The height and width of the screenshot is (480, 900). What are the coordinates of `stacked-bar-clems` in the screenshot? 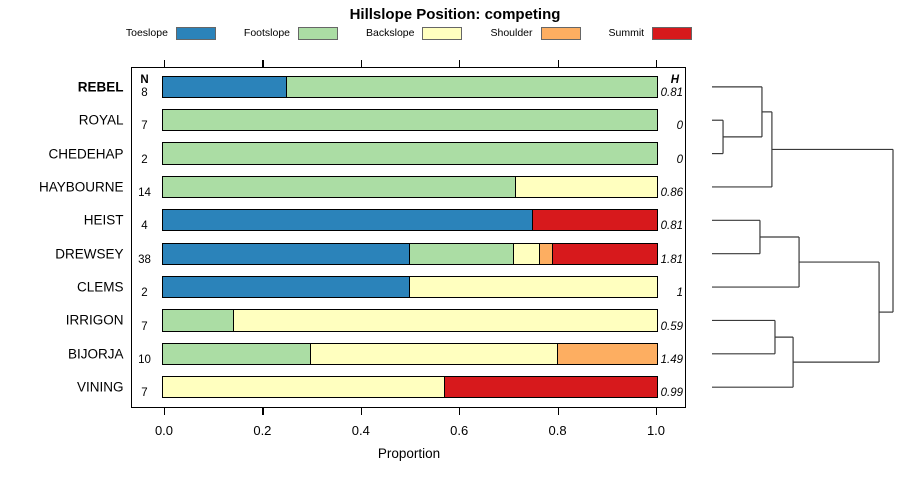 It's located at (410, 287).